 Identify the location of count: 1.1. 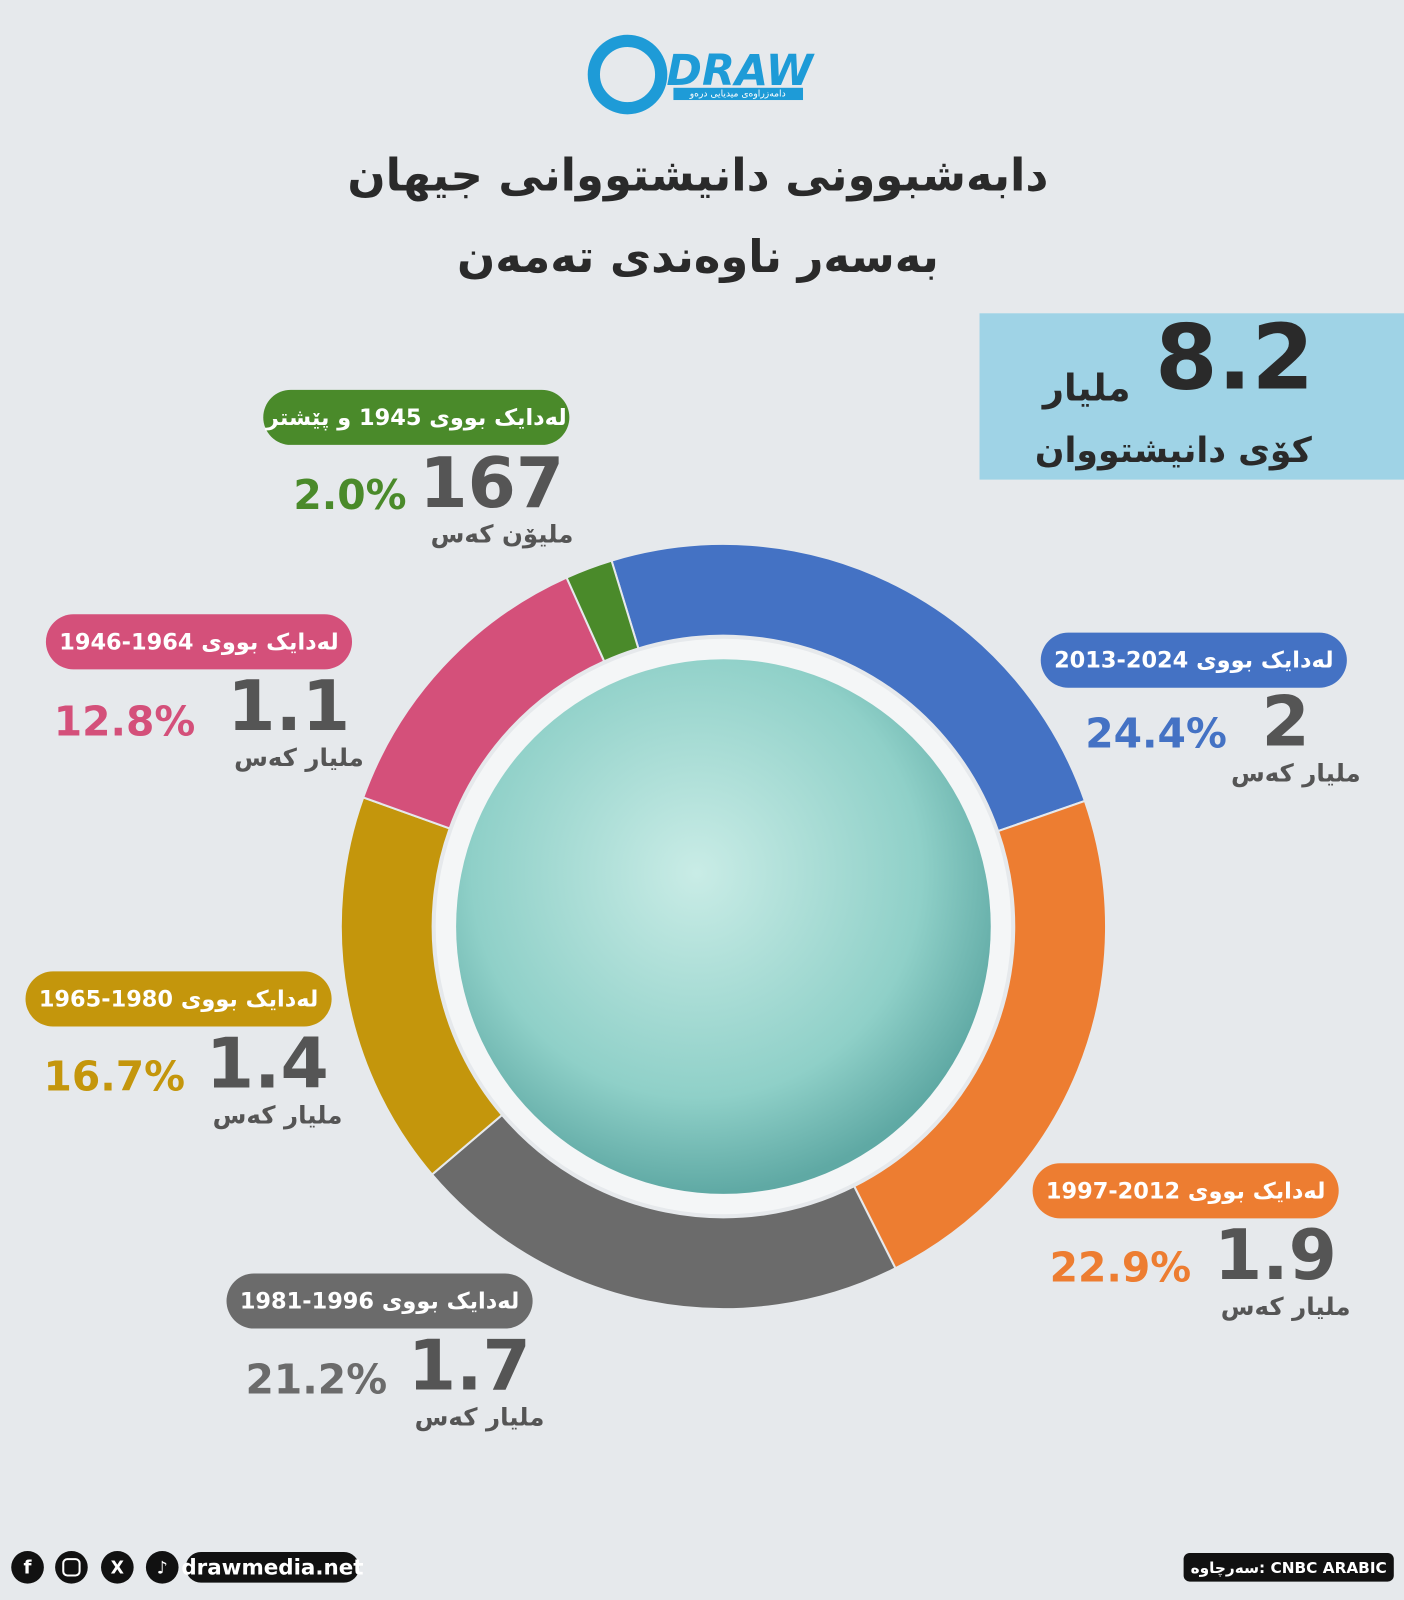
(288, 707).